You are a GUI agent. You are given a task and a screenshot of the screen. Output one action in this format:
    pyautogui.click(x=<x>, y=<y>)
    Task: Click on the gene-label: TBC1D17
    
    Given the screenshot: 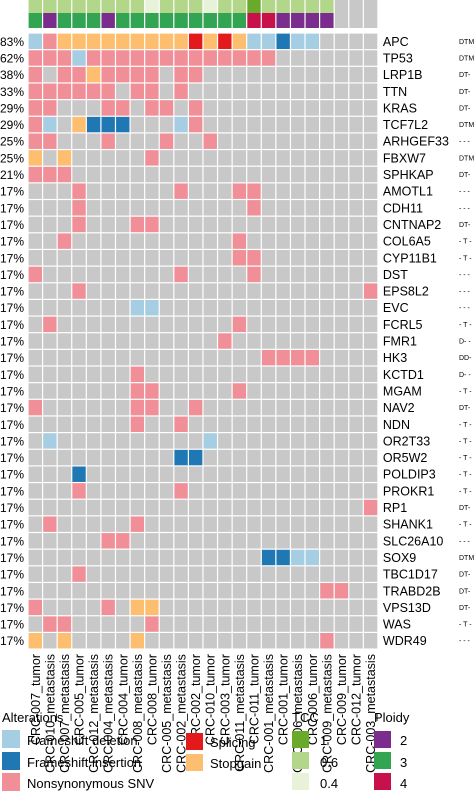 What is the action you would take?
    pyautogui.click(x=410, y=575)
    